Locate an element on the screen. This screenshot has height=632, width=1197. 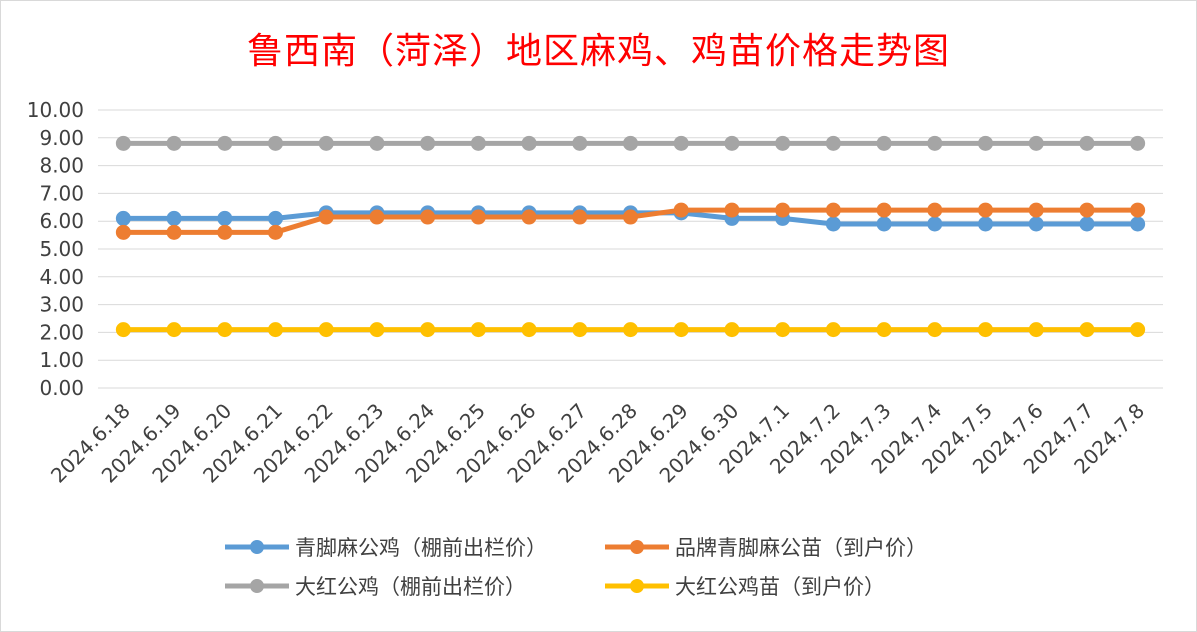
y-tick-label: 5.00 is located at coordinates (61, 249).